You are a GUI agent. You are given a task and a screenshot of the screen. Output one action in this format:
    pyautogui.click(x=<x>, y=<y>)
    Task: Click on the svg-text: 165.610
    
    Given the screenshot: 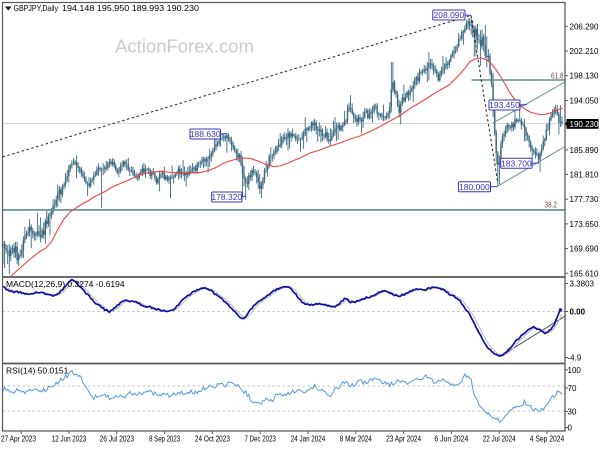 What is the action you would take?
    pyautogui.click(x=584, y=273)
    